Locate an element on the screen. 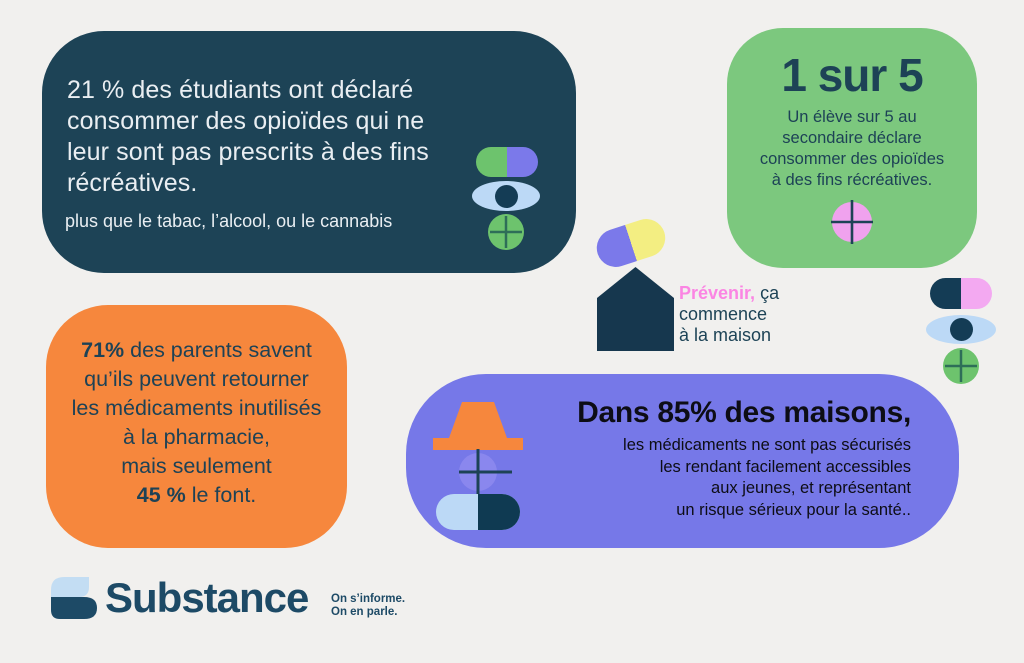  students-stat-line: leur sont pas prescrits à des fins is located at coordinates (248, 152).